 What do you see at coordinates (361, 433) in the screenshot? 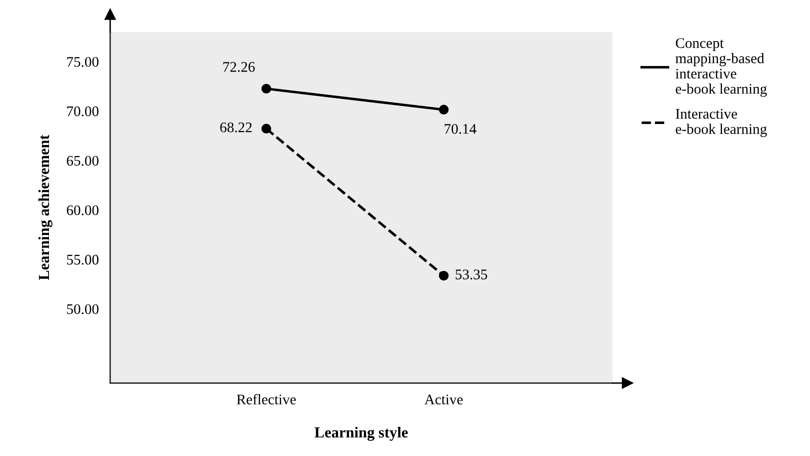
I see `x-axis-title: Learning style` at bounding box center [361, 433].